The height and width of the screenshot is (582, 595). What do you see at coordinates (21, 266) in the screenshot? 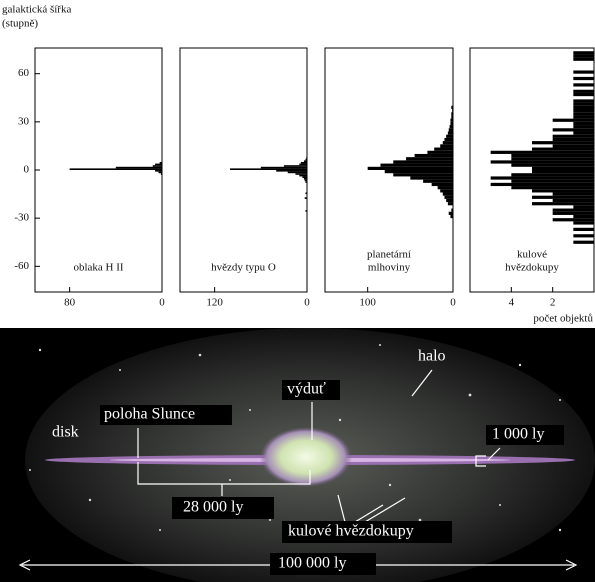
I see `y-tick-label: -60` at bounding box center [21, 266].